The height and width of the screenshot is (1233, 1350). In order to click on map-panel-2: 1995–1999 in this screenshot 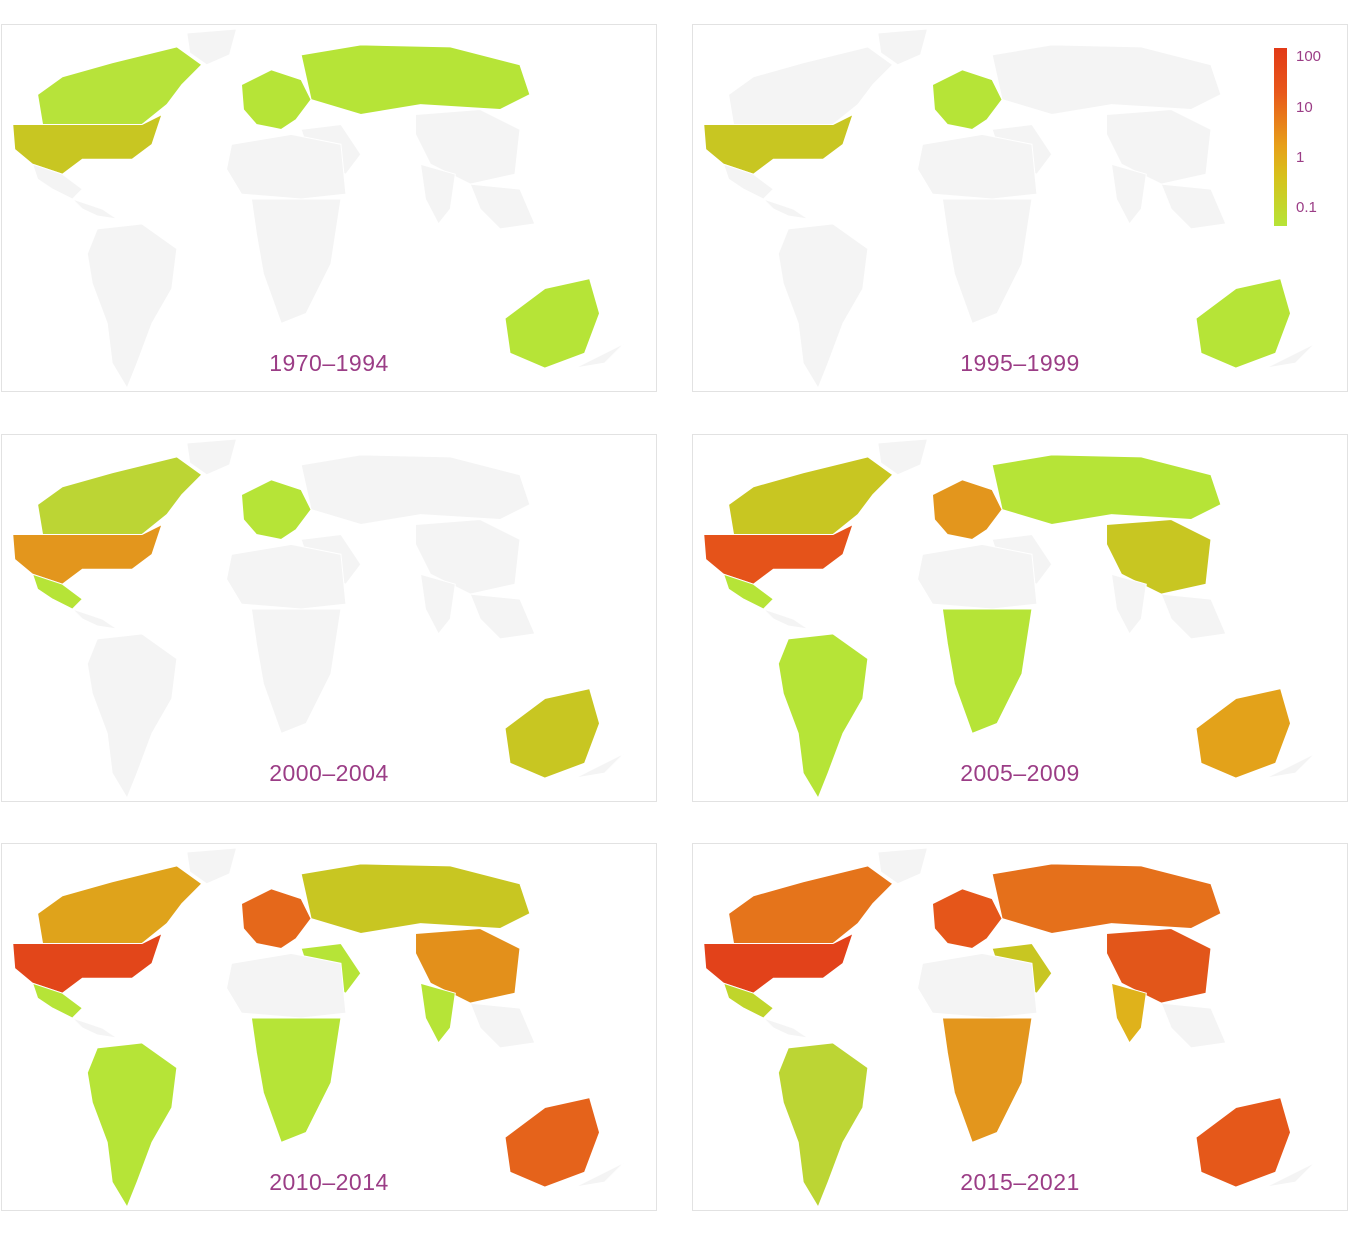, I will do `click(1020, 208)`.